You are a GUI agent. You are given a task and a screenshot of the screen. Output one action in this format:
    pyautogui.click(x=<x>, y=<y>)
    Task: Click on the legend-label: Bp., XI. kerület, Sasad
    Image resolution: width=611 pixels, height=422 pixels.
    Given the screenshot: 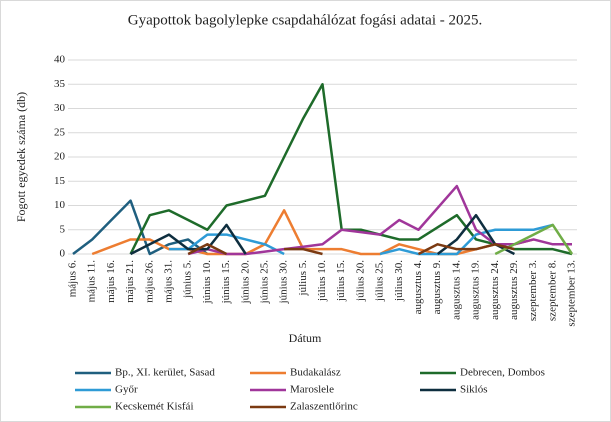 What is the action you would take?
    pyautogui.click(x=165, y=373)
    